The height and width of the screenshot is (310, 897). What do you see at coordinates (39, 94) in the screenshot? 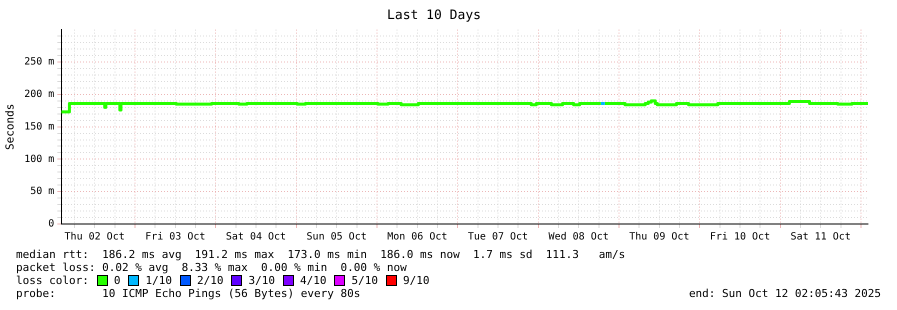
I see `y-tick-label: 200 m` at bounding box center [39, 94].